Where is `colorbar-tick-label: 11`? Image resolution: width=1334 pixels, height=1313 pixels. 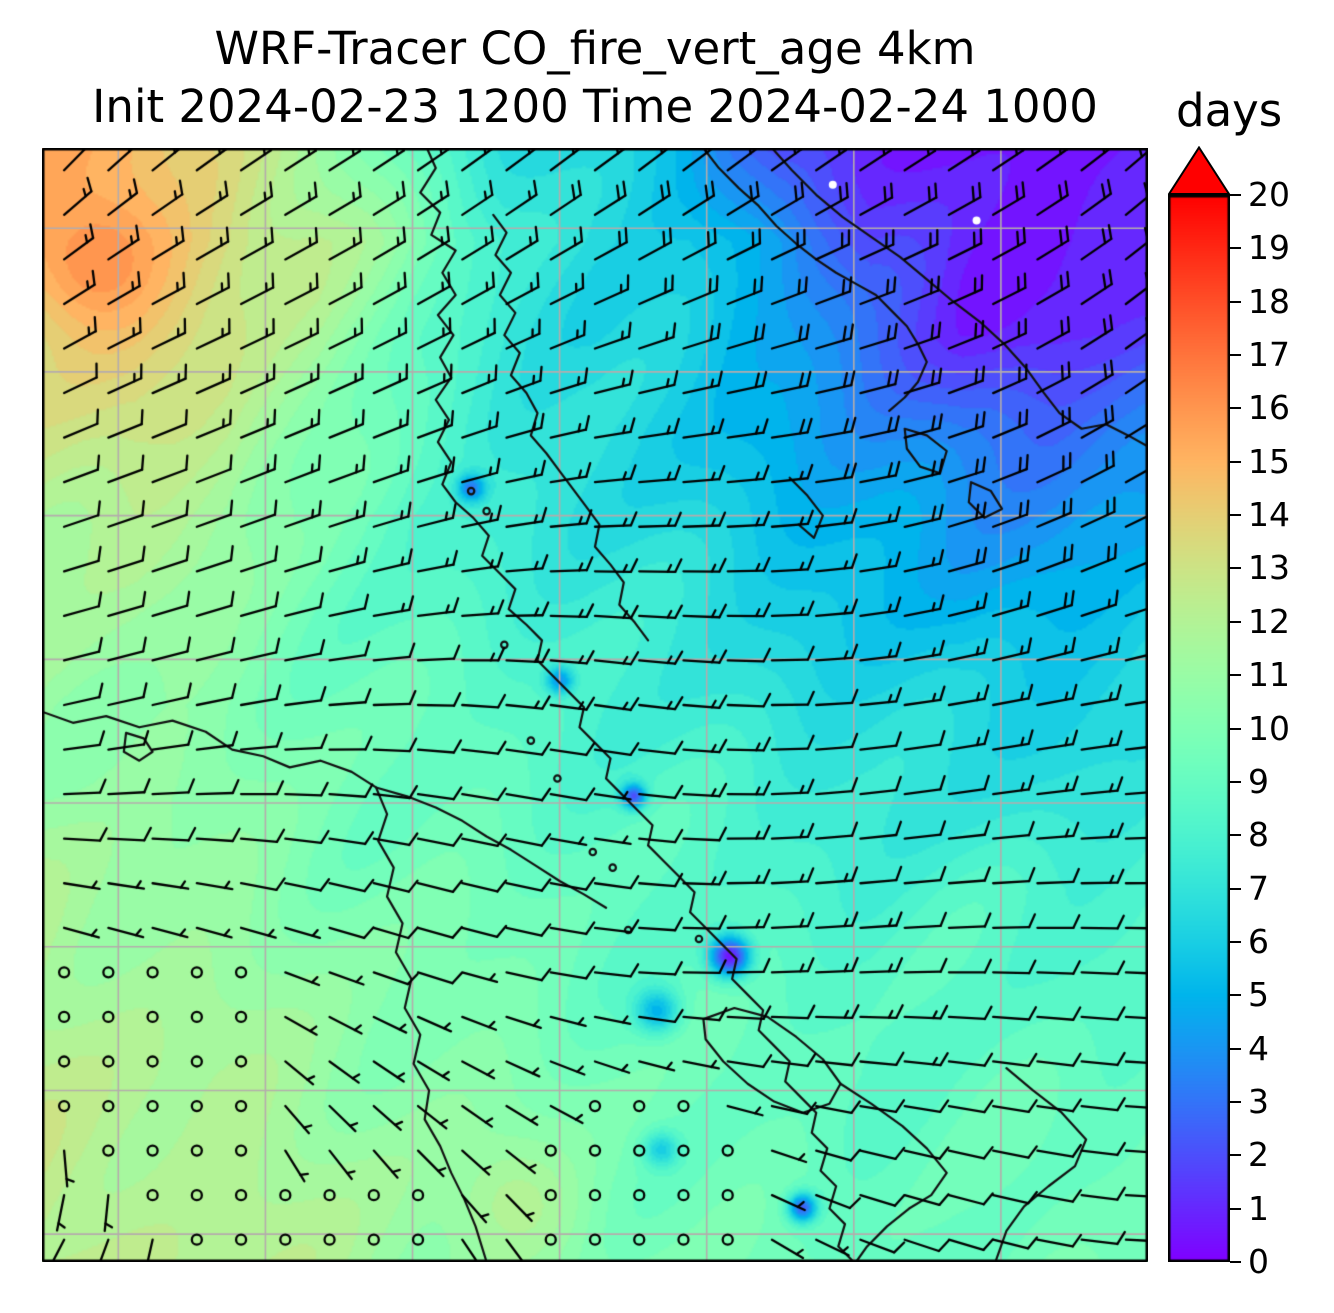 colorbar-tick-label: 11 is located at coordinates (1269, 675).